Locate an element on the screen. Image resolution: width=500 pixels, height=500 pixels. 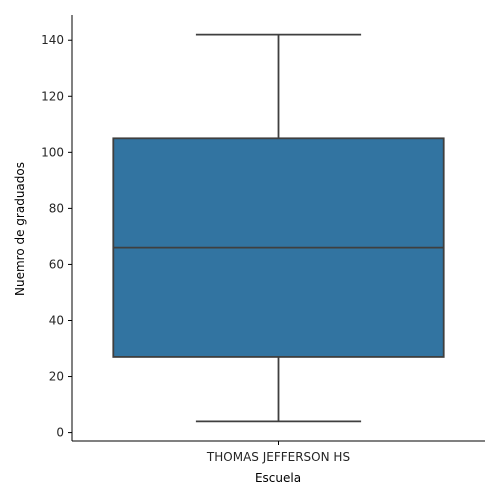
y-tick-label: 40 is located at coordinates (56, 320).